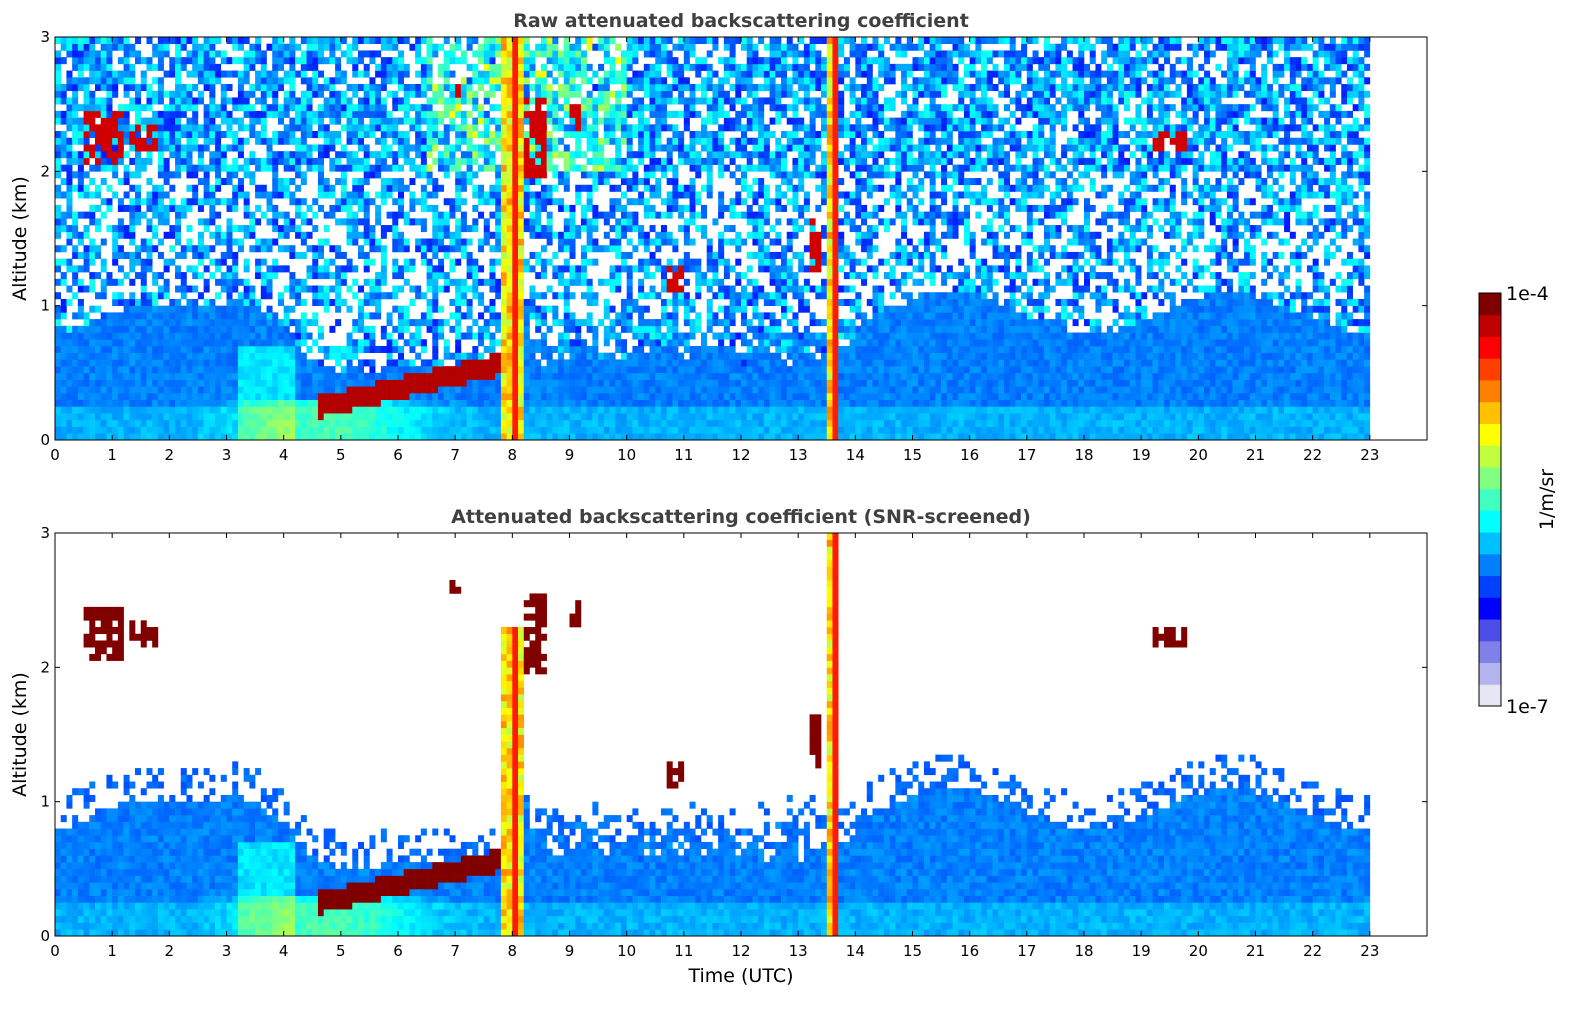 This screenshot has height=1020, width=1595. Describe the element at coordinates (1518, 500) in the screenshot. I see `colorbar: 1e-4 1e-7 1/m/sr` at that location.